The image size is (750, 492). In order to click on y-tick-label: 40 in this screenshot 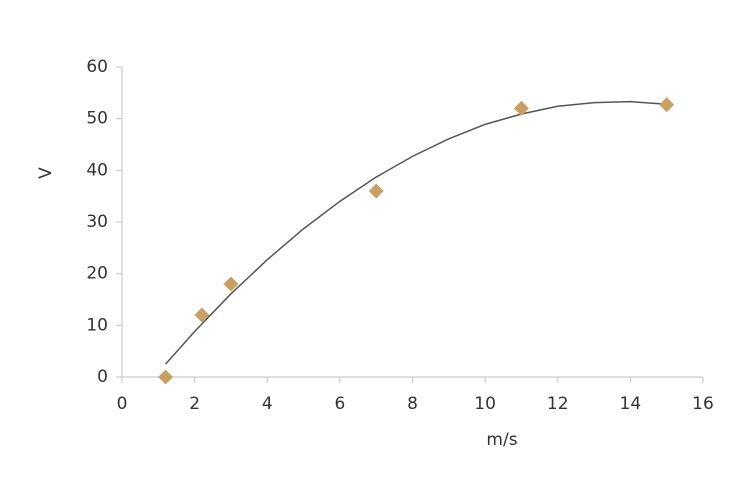, I will do `click(97, 170)`.